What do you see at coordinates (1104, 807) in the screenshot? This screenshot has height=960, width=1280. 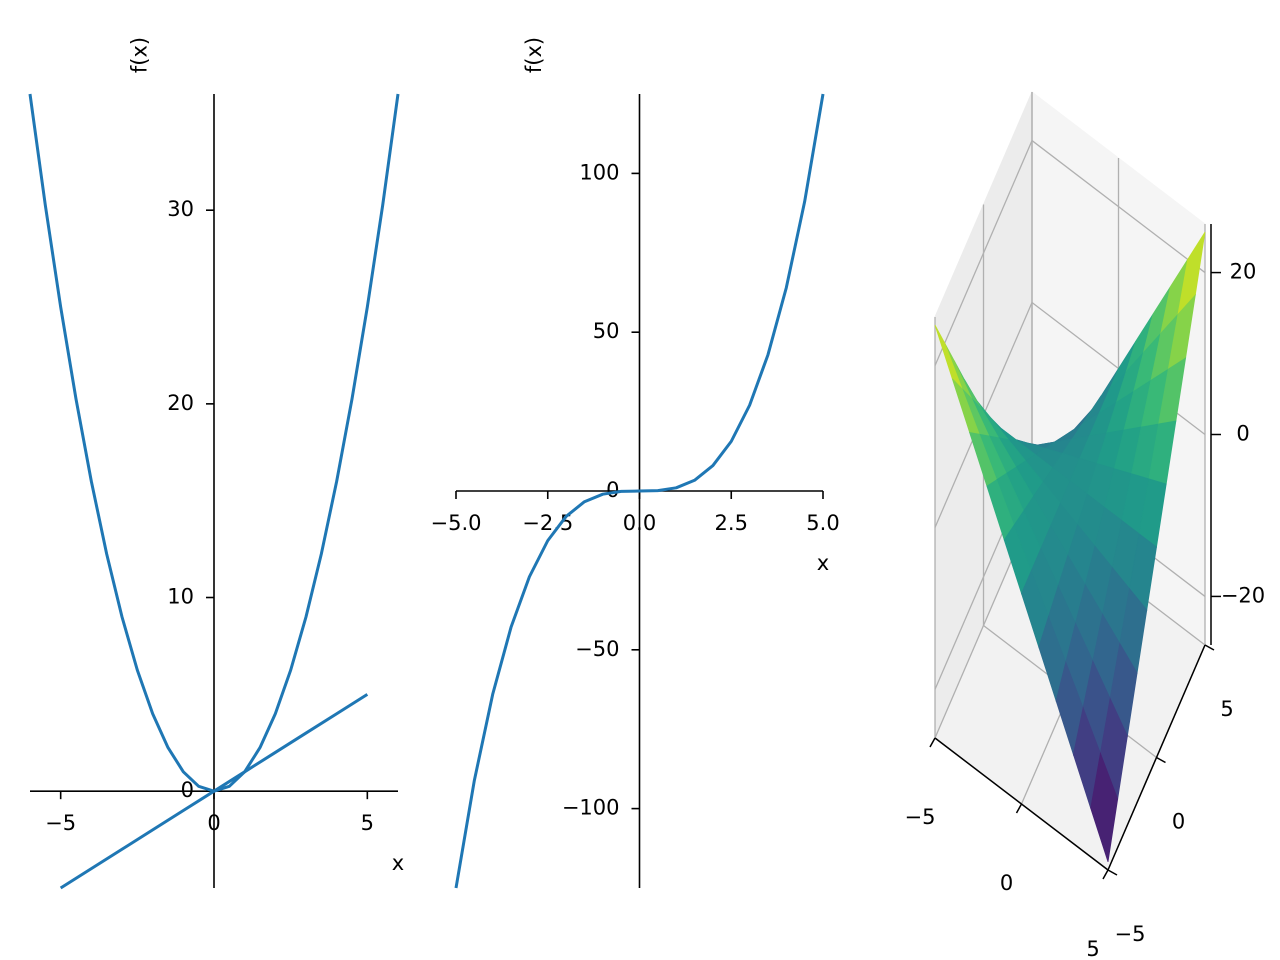 I see `surface-patch` at bounding box center [1104, 807].